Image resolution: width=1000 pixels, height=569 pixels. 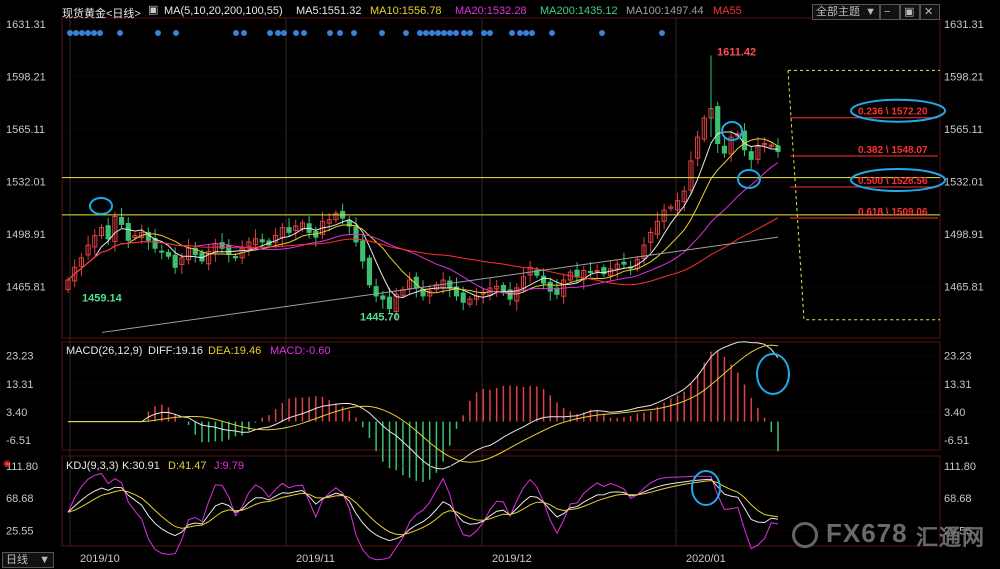 What do you see at coordinates (380, 318) in the screenshot?
I see `low-annotation: 1445.70` at bounding box center [380, 318].